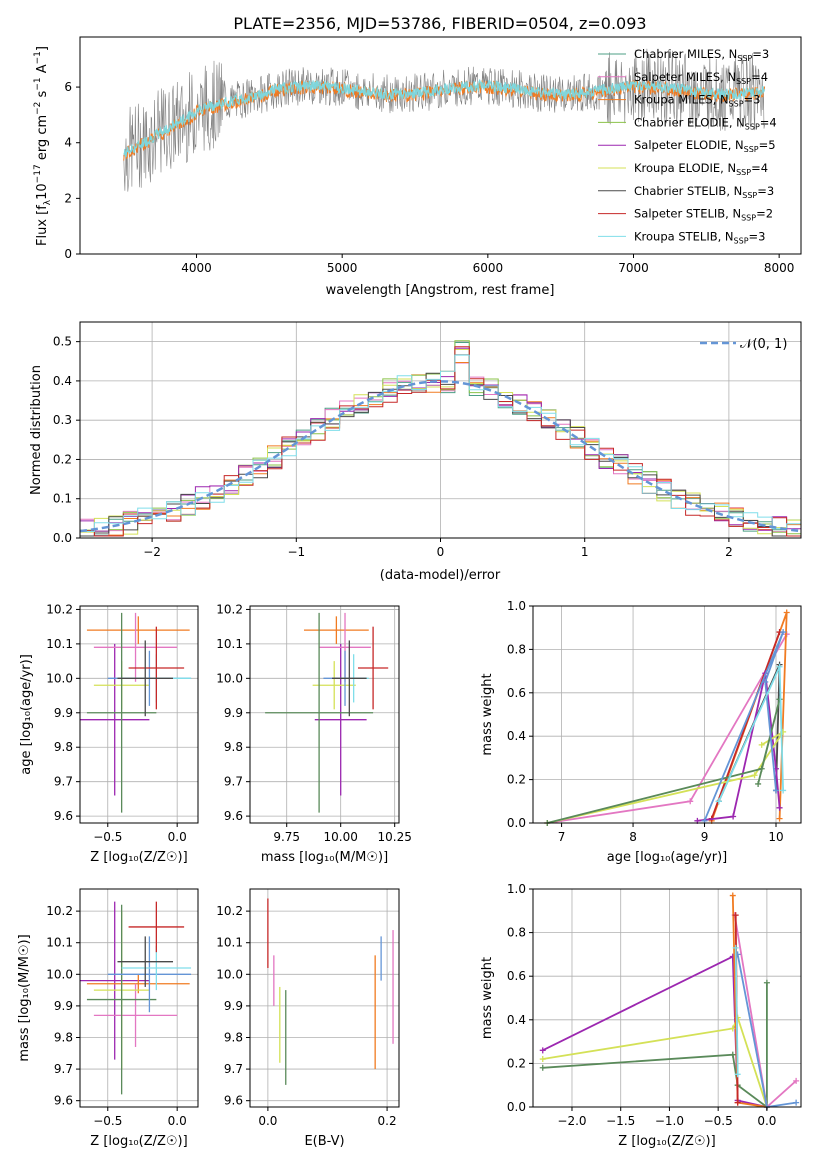  What do you see at coordinates (759, 168) in the screenshot?
I see `legend-label-n: =4` at bounding box center [759, 168].